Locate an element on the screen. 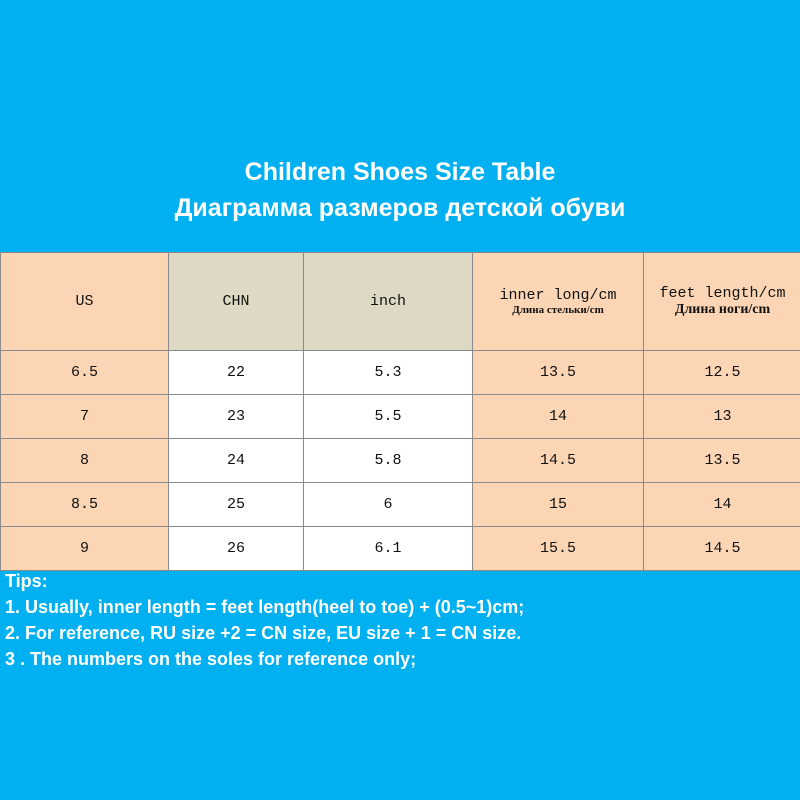  header-cell: feet length/cm Длина ноги/cm is located at coordinates (721, 301).